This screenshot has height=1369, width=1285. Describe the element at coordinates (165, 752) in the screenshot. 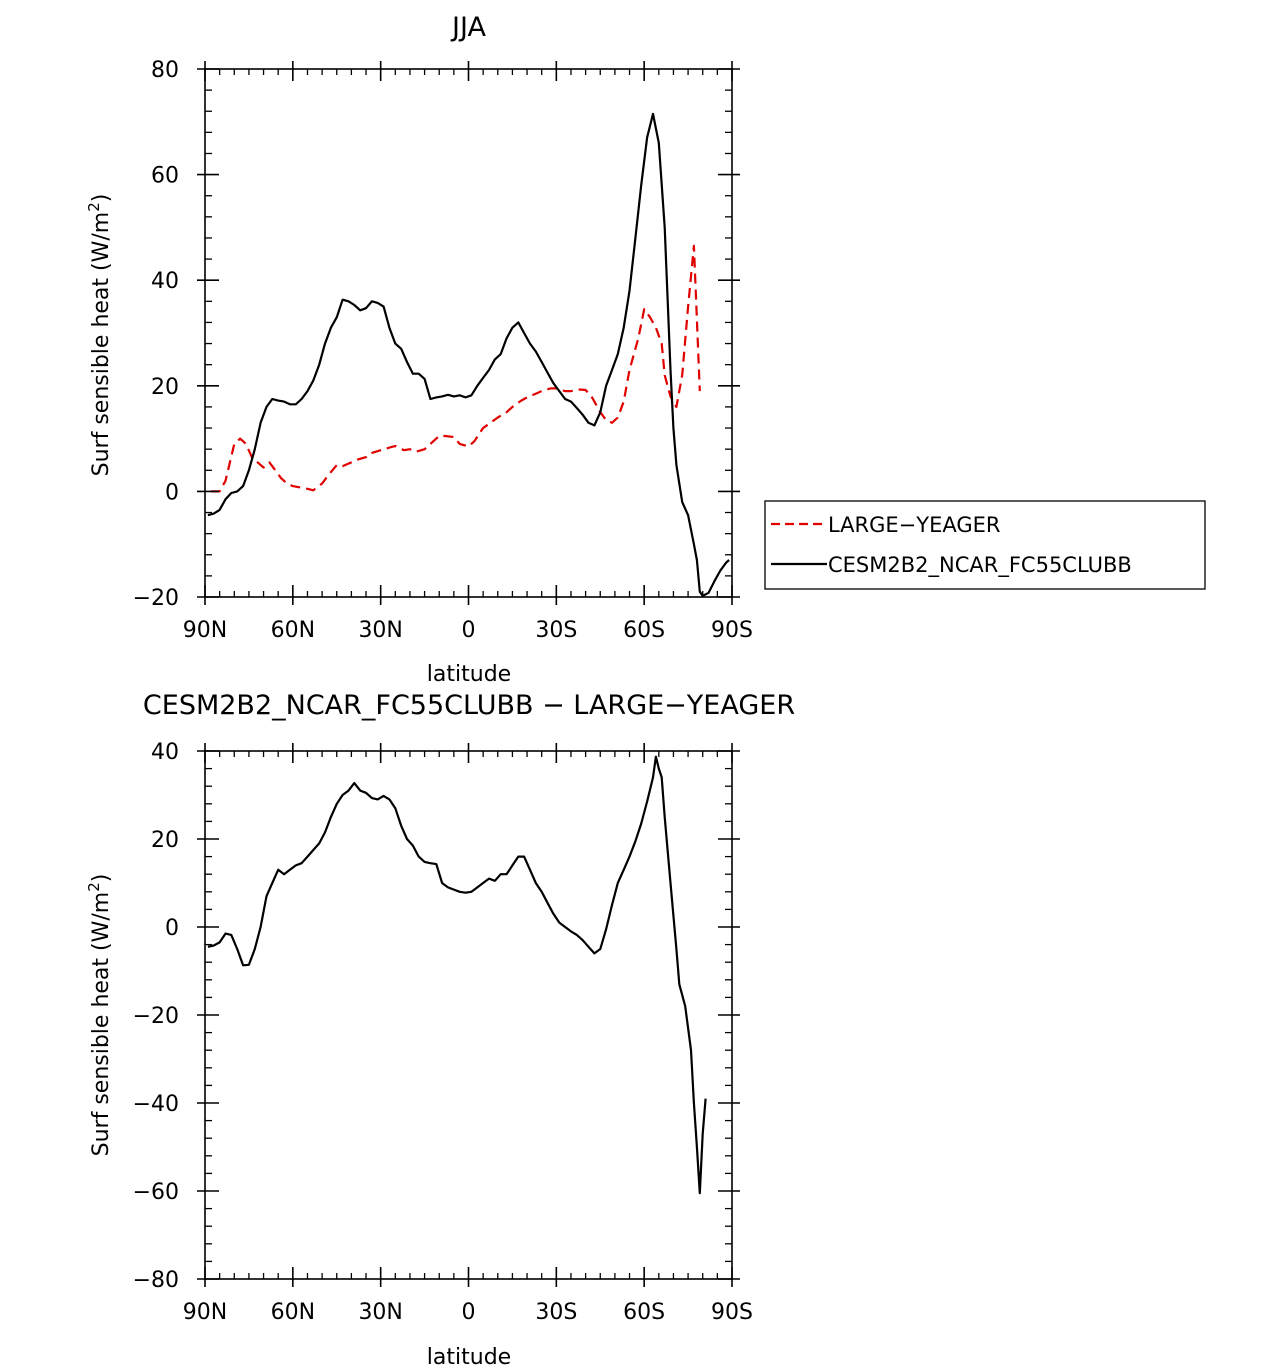

I see `bottom-y-tick-label: 40` at that location.